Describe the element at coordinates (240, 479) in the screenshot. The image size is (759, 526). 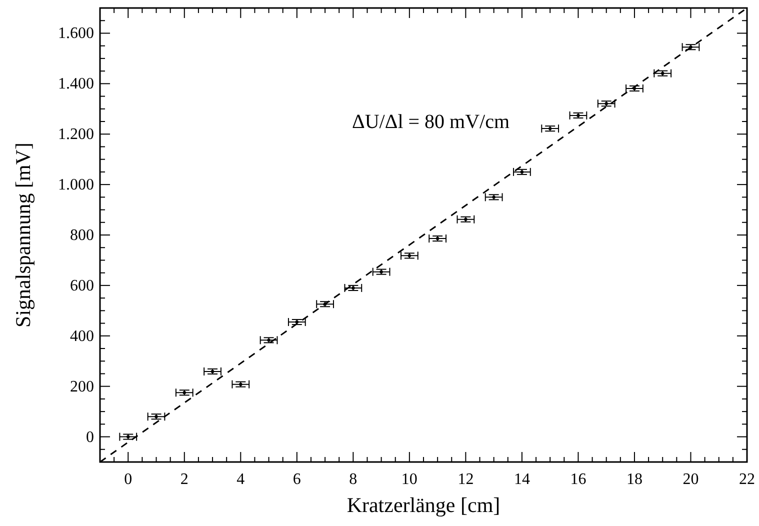
I see `x-tick-label: 4` at that location.